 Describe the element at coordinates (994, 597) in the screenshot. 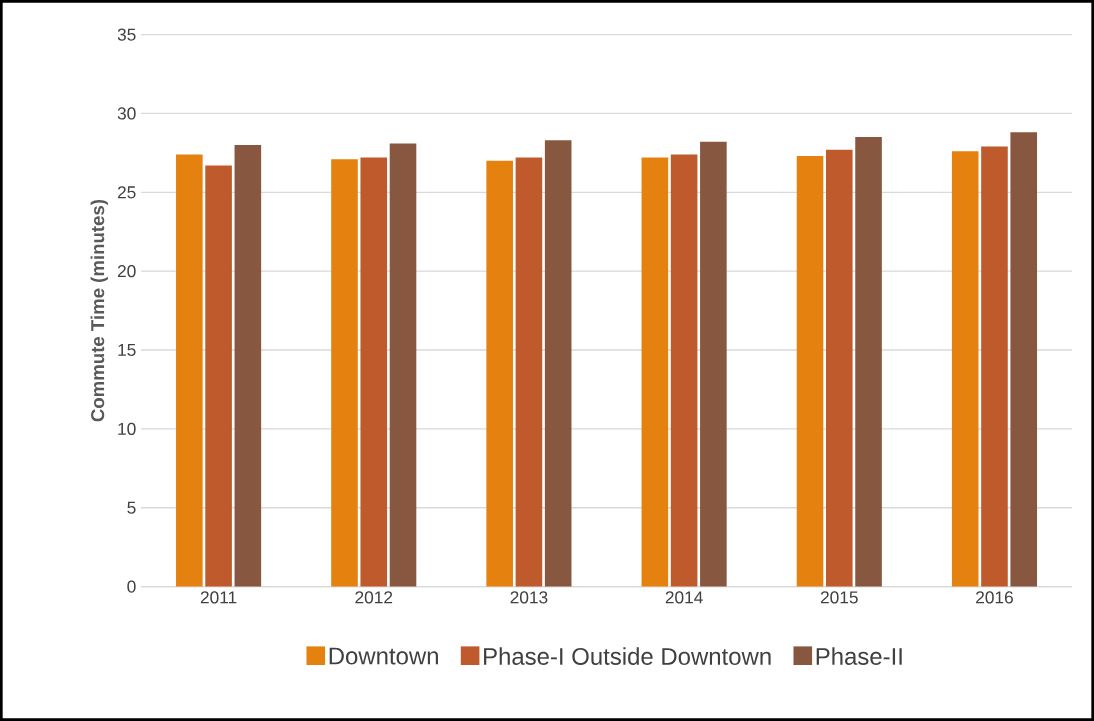

I see `x-tick-label: 2016` at that location.